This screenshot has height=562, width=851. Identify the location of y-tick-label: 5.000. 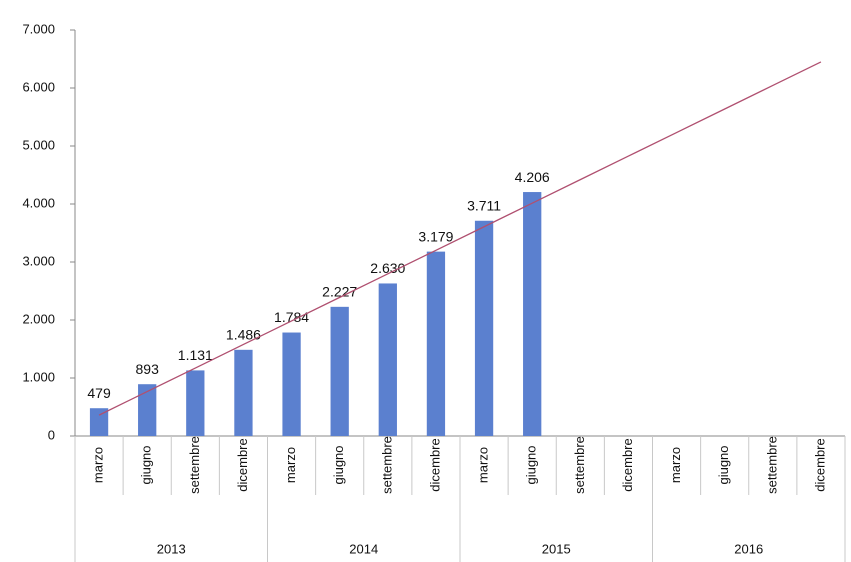
(38, 144).